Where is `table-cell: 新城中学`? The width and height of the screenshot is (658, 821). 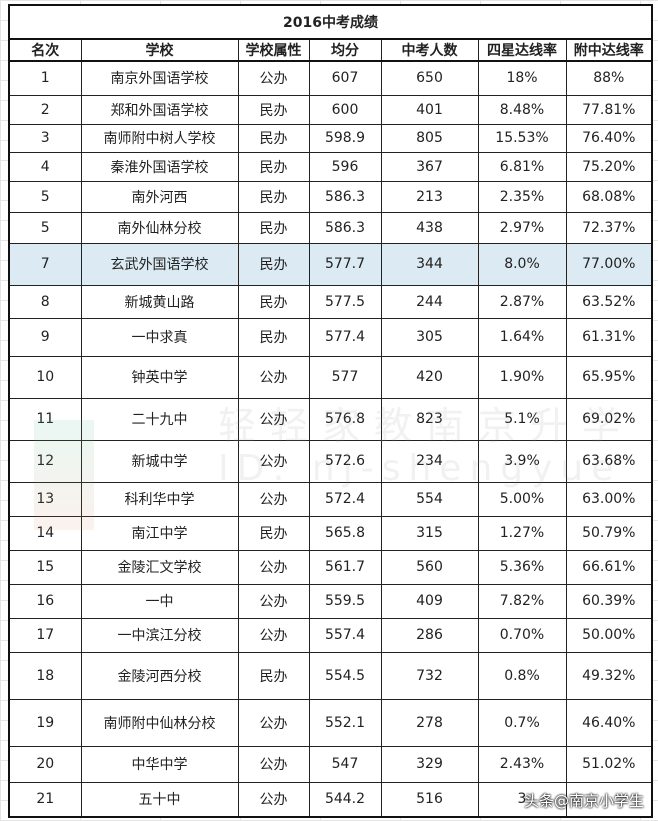 table-cell: 新城中学 is located at coordinates (159, 461).